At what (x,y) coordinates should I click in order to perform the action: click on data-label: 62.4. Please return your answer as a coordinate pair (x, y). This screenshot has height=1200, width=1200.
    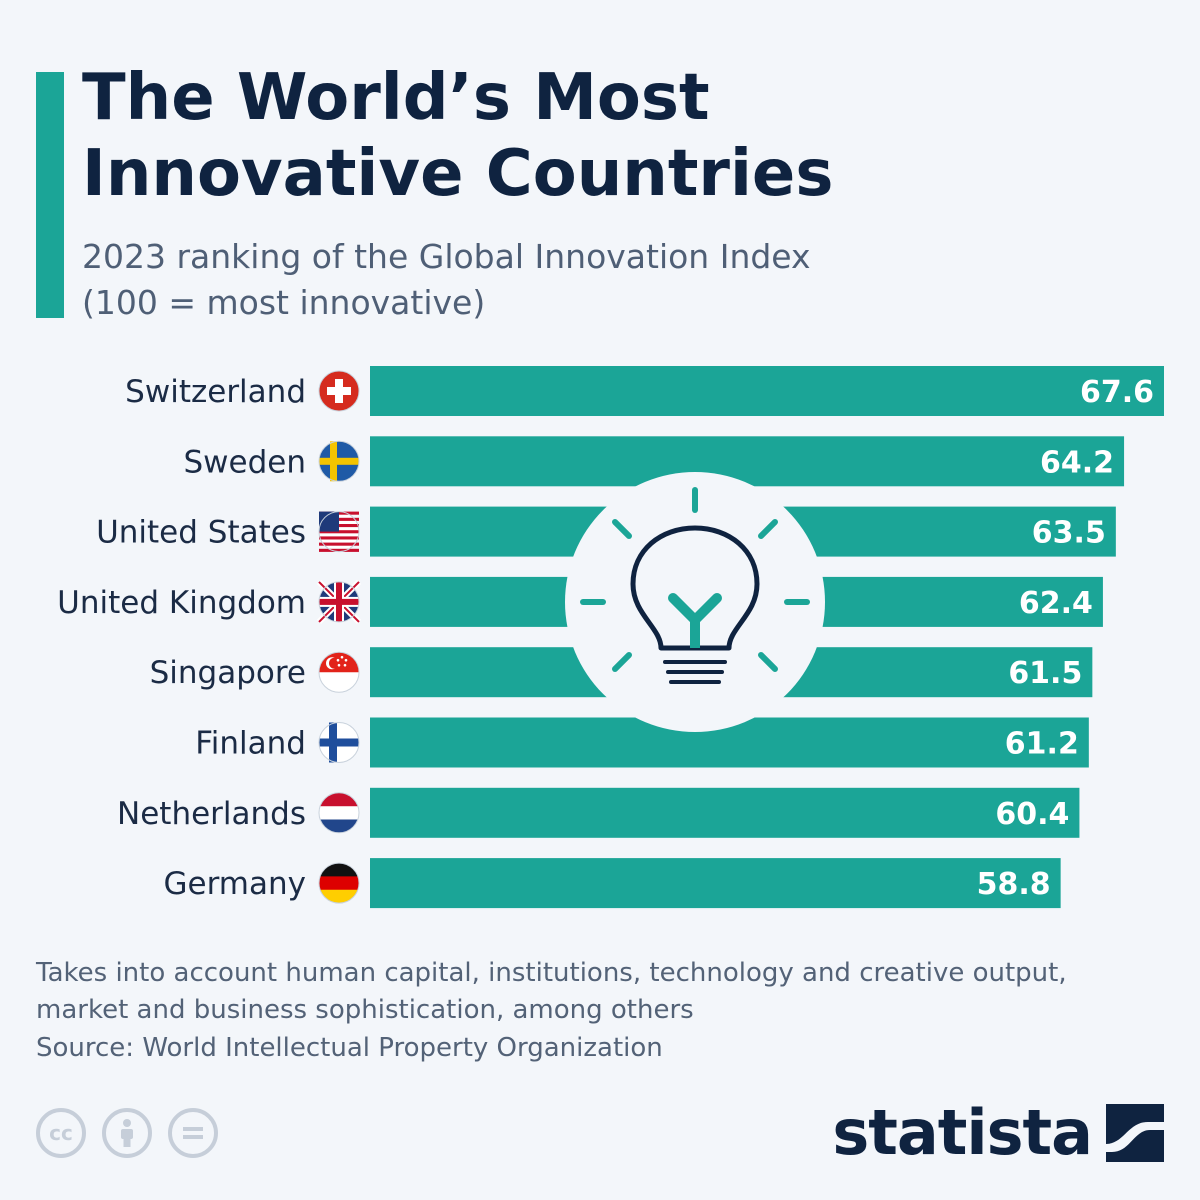
    Looking at the image, I should click on (1056, 603).